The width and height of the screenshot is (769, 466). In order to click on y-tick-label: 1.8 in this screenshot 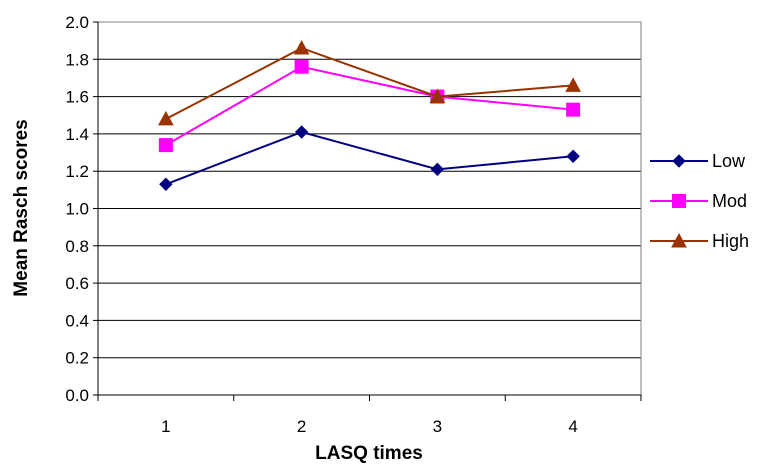, I will do `click(77, 59)`.